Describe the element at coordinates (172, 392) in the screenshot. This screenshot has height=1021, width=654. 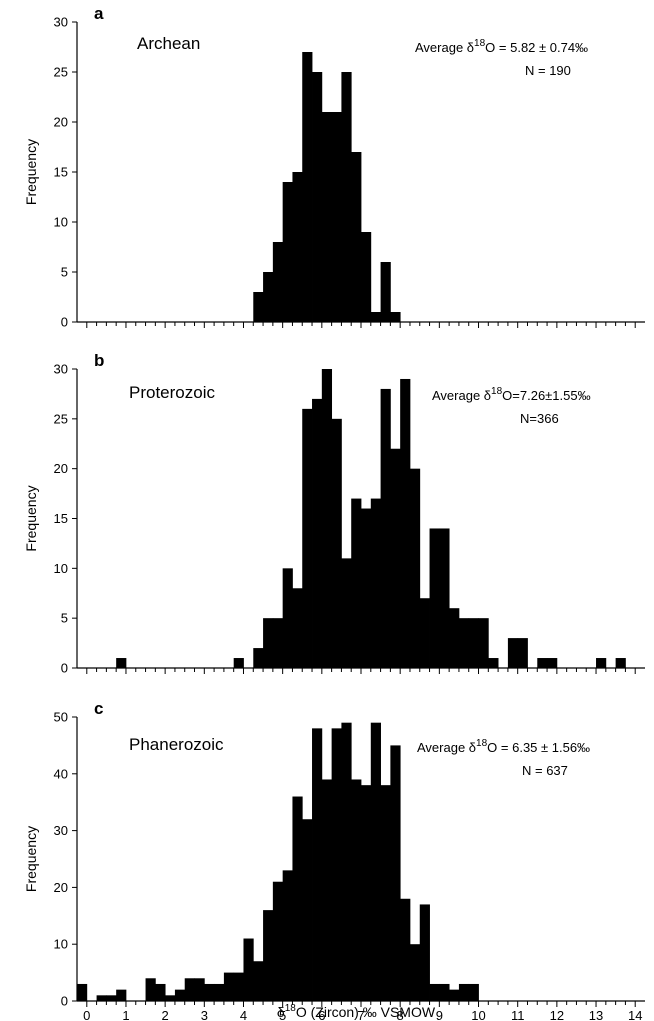
I see `era-label: Proterozoic` at that location.